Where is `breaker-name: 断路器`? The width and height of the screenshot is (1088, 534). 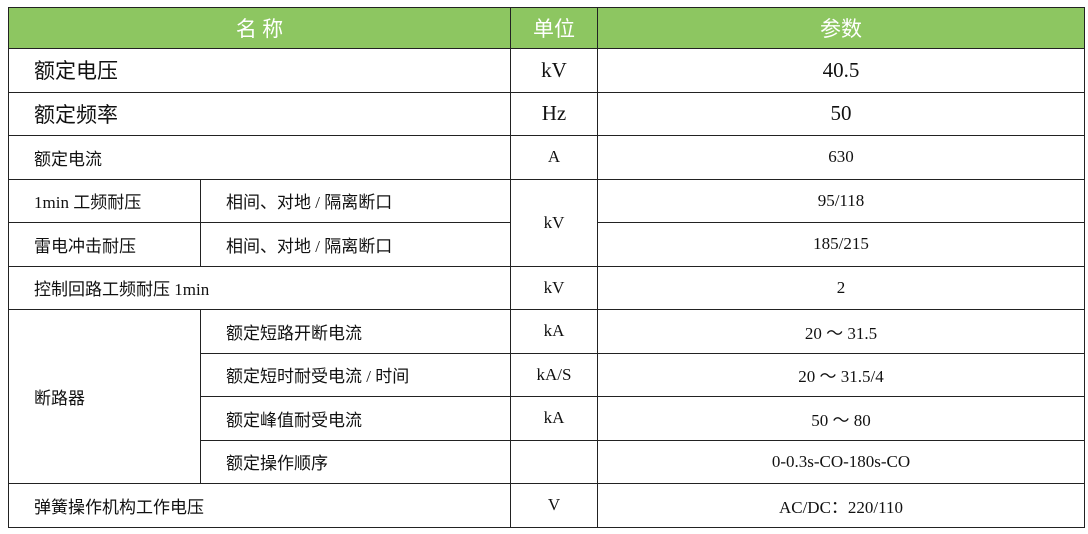
breaker-name: 断路器 is located at coordinates (104, 396).